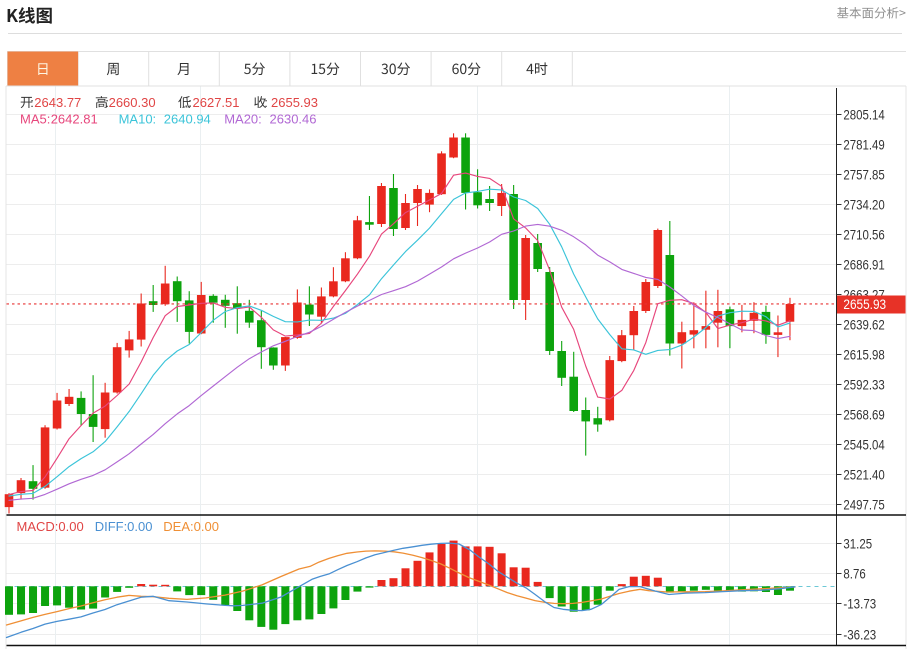  What do you see at coordinates (864, 445) in the screenshot?
I see `svg-text: 2545.04` at bounding box center [864, 445].